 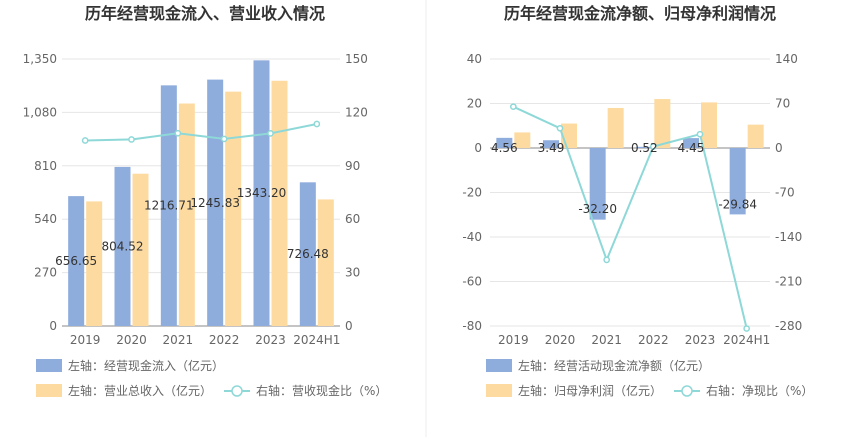 I want to click on left-axis-tick-label: 1,080, so click(x=40, y=112).